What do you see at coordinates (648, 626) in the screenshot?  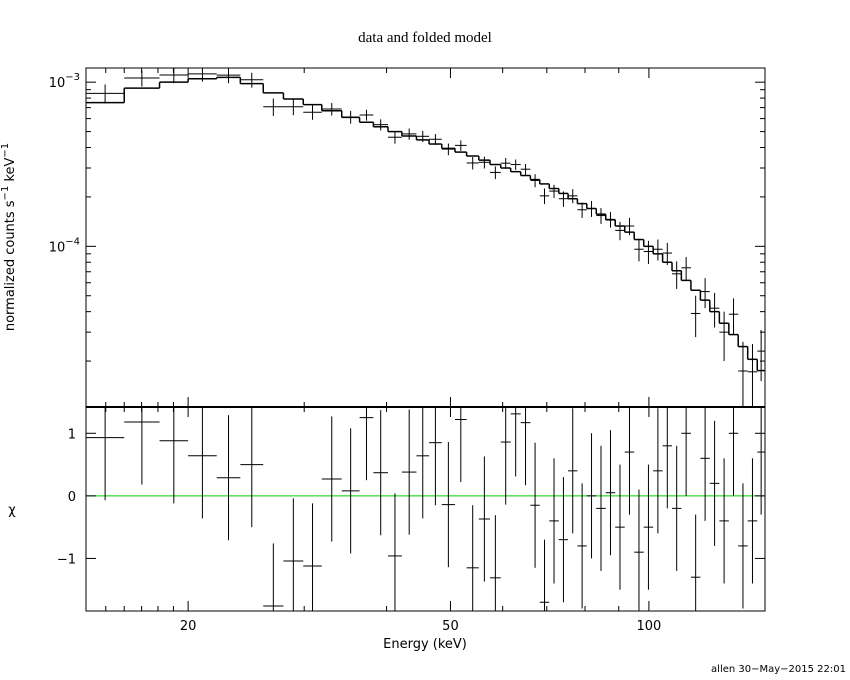 I see `x-tick-label: 100` at bounding box center [648, 626].